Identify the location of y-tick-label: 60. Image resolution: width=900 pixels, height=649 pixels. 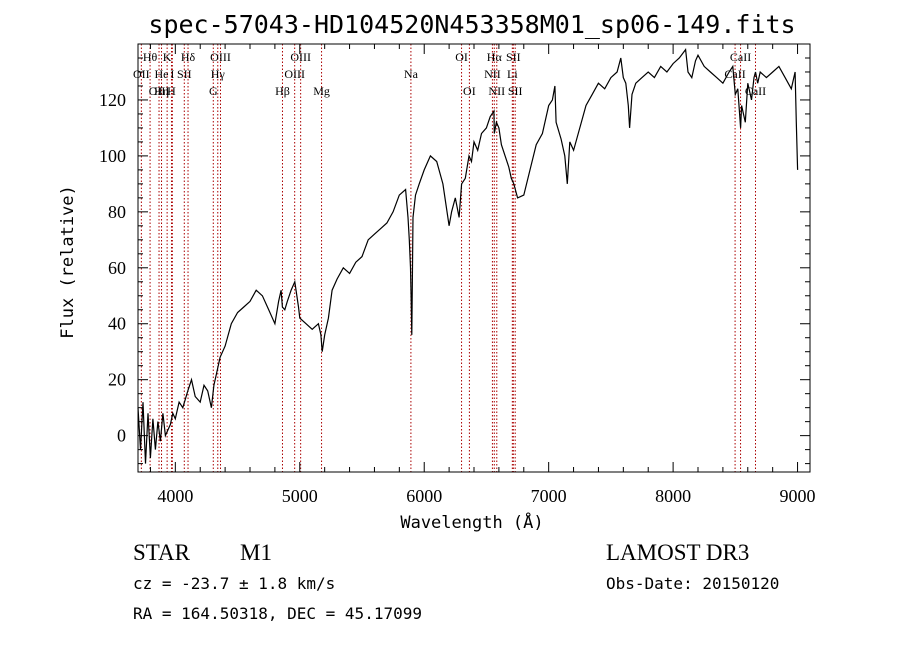
(117, 268).